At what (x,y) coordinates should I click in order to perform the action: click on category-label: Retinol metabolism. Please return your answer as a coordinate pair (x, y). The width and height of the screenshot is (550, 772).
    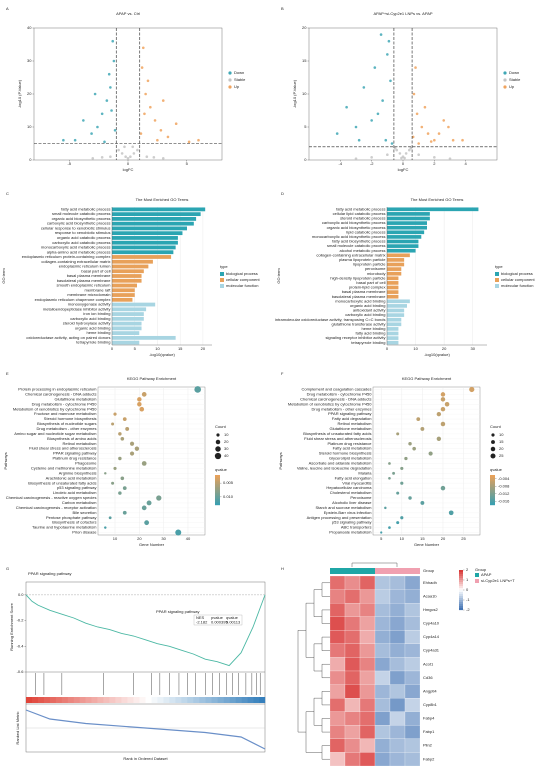
    Looking at the image, I should click on (354, 423).